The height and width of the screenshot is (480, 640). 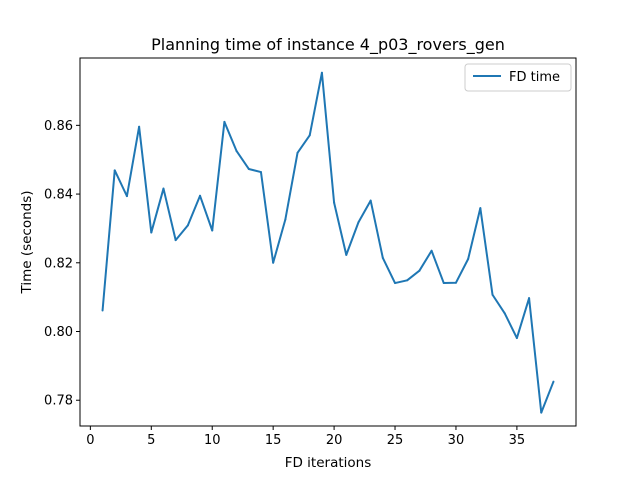 I want to click on y-tick-label: 0.86, so click(x=58, y=126).